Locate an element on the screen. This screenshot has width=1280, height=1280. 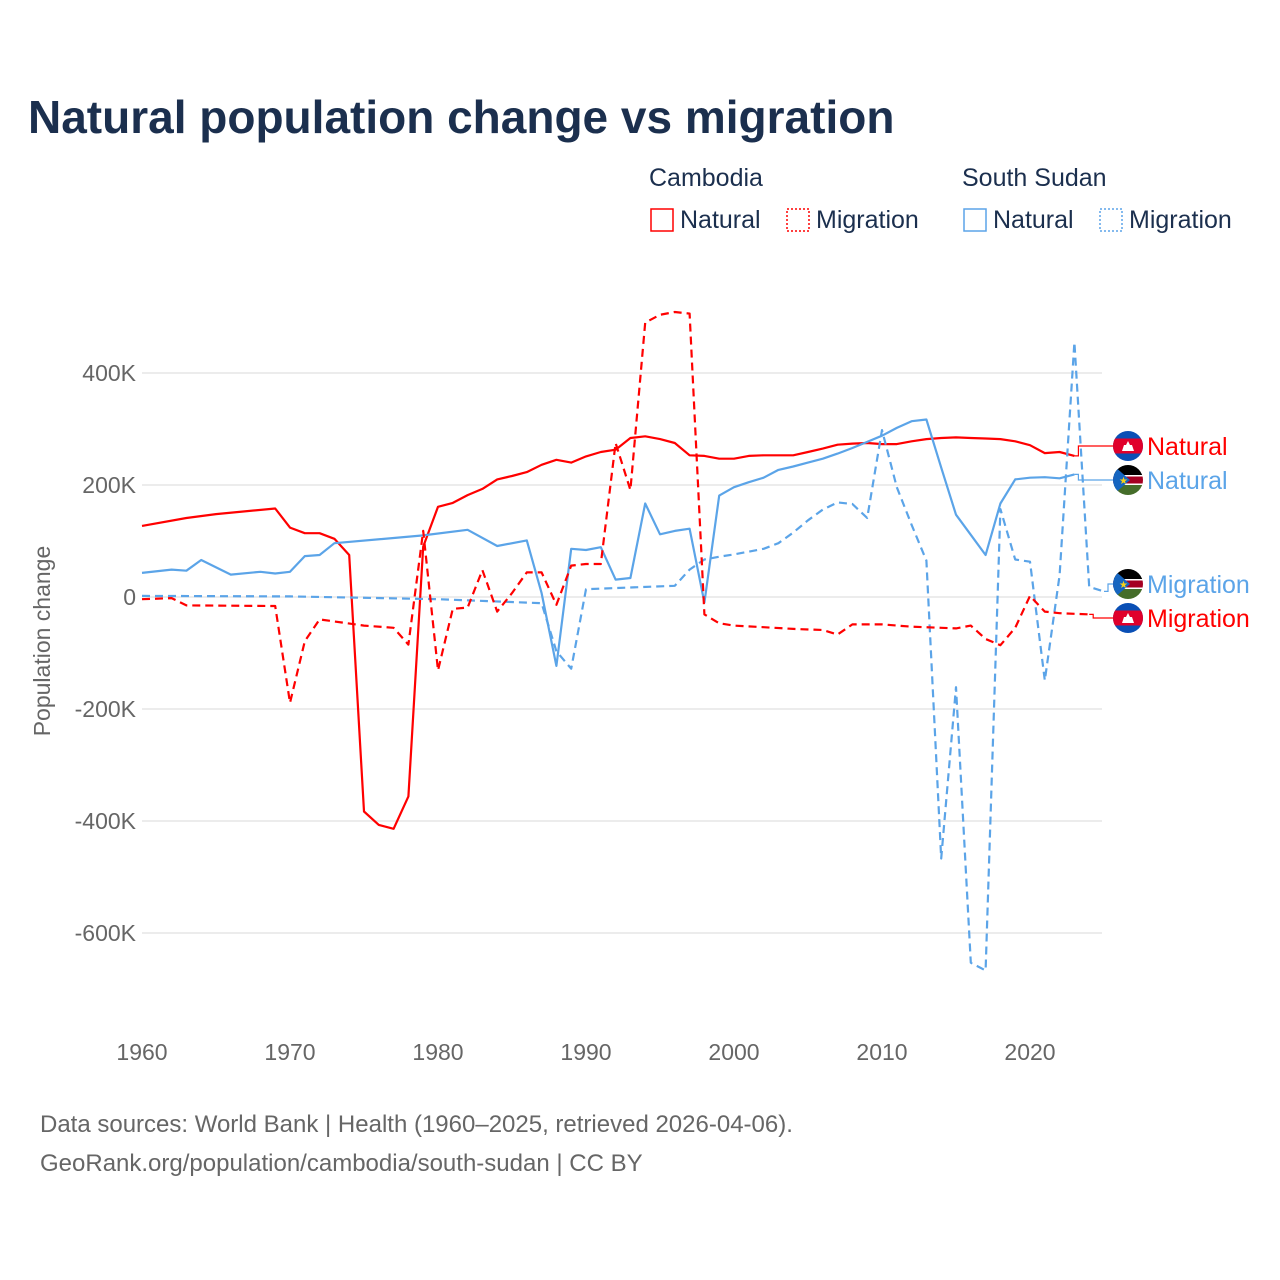
end-label-cambodia-migration: Migration is located at coordinates (1198, 619).